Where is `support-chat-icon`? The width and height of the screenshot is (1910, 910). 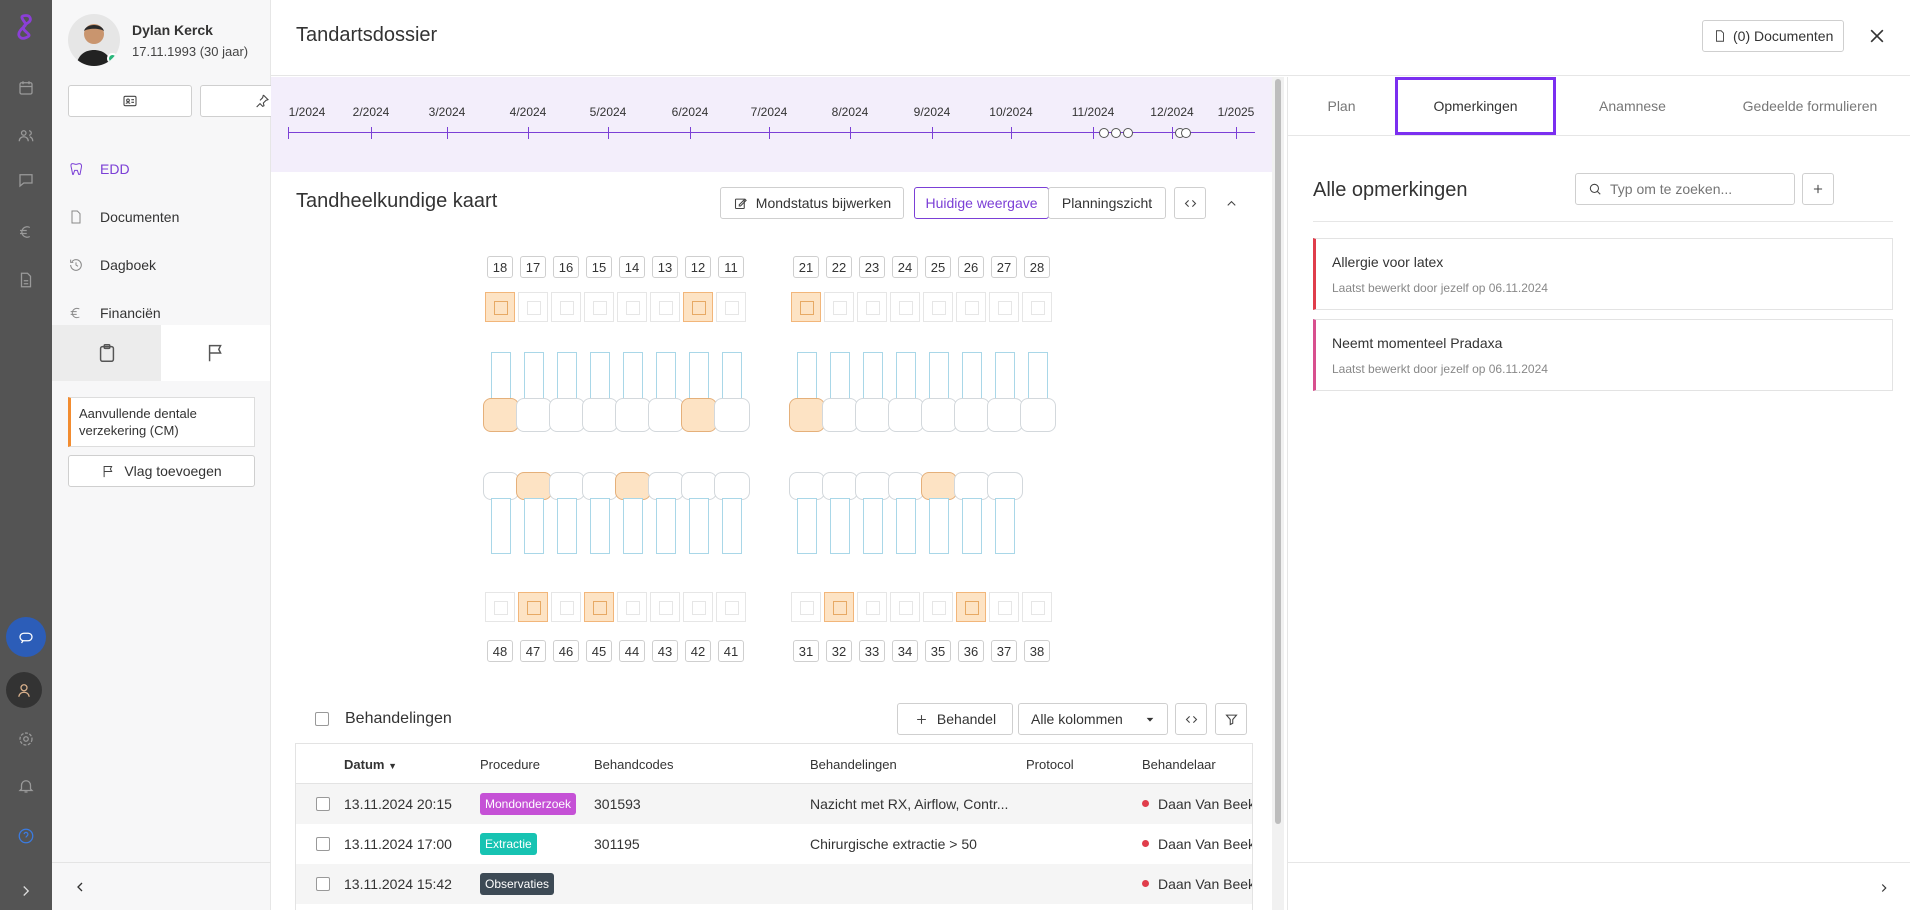 support-chat-icon is located at coordinates (26, 637).